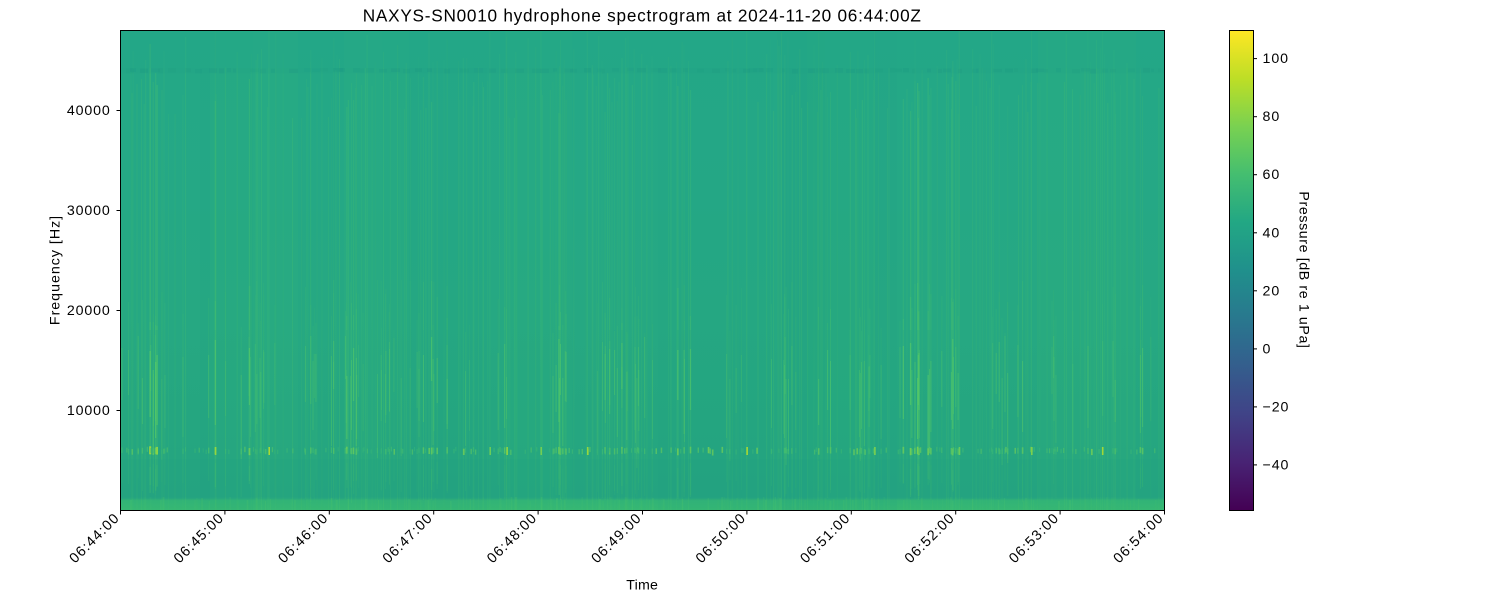  Describe the element at coordinates (1267, 349) in the screenshot. I see `svg-text: 0` at that location.